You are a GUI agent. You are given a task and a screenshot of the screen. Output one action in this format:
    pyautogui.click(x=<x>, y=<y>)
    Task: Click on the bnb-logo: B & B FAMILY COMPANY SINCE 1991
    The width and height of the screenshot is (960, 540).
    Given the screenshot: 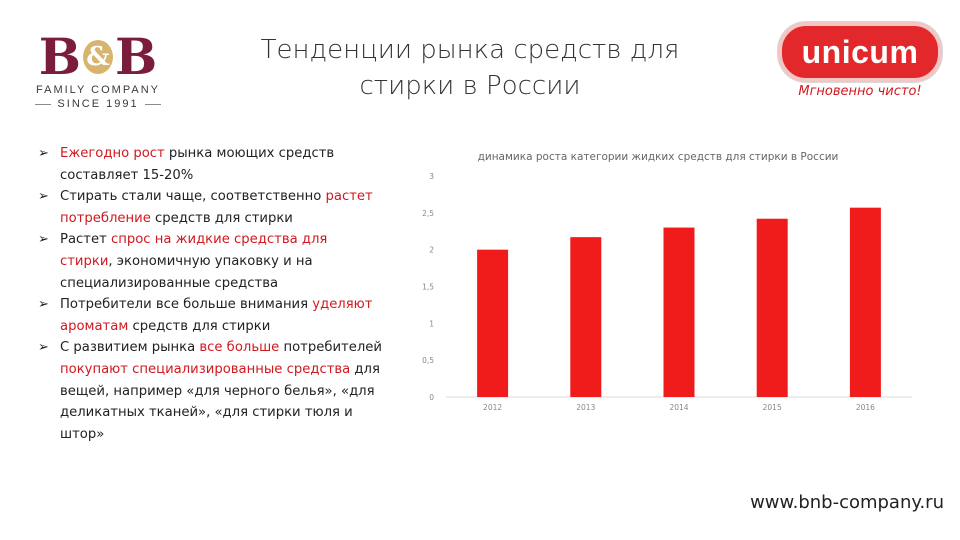 What is the action you would take?
    pyautogui.click(x=98, y=72)
    